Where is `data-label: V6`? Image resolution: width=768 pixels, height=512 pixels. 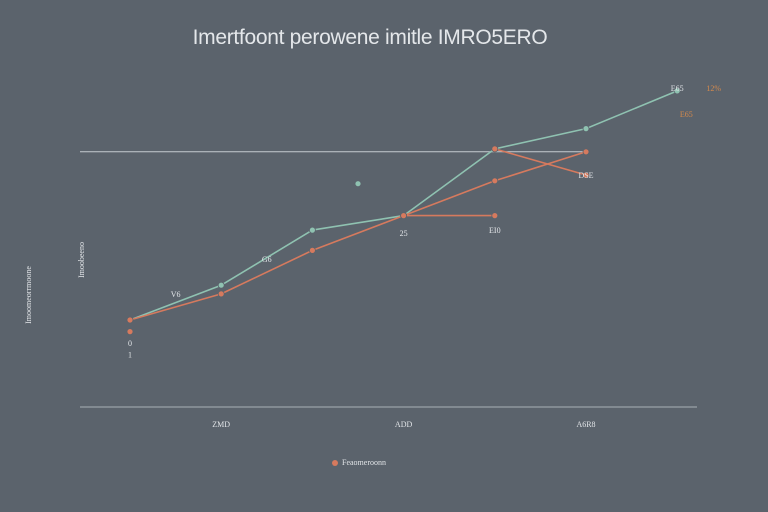
data-label: V6 is located at coordinates (176, 294).